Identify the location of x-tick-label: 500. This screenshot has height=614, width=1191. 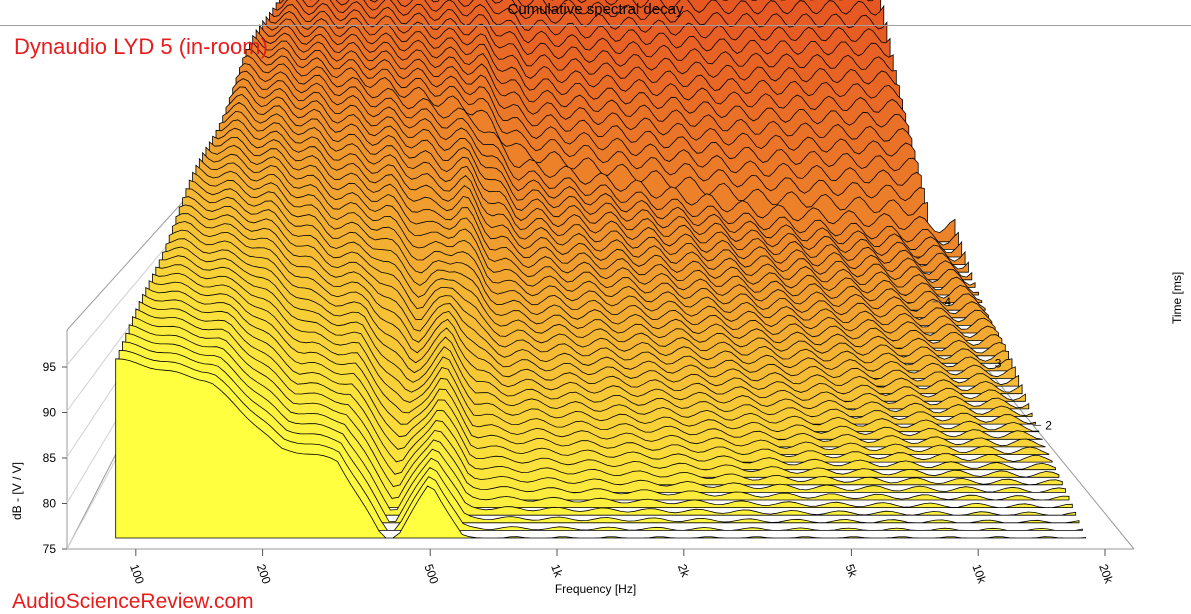
(431, 574).